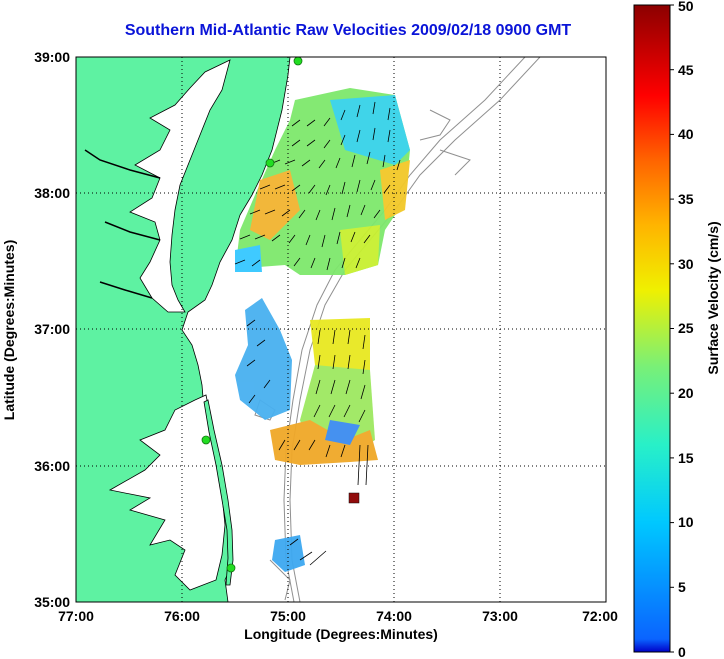  I want to click on y-tick-label: 37:00, so click(52, 329).